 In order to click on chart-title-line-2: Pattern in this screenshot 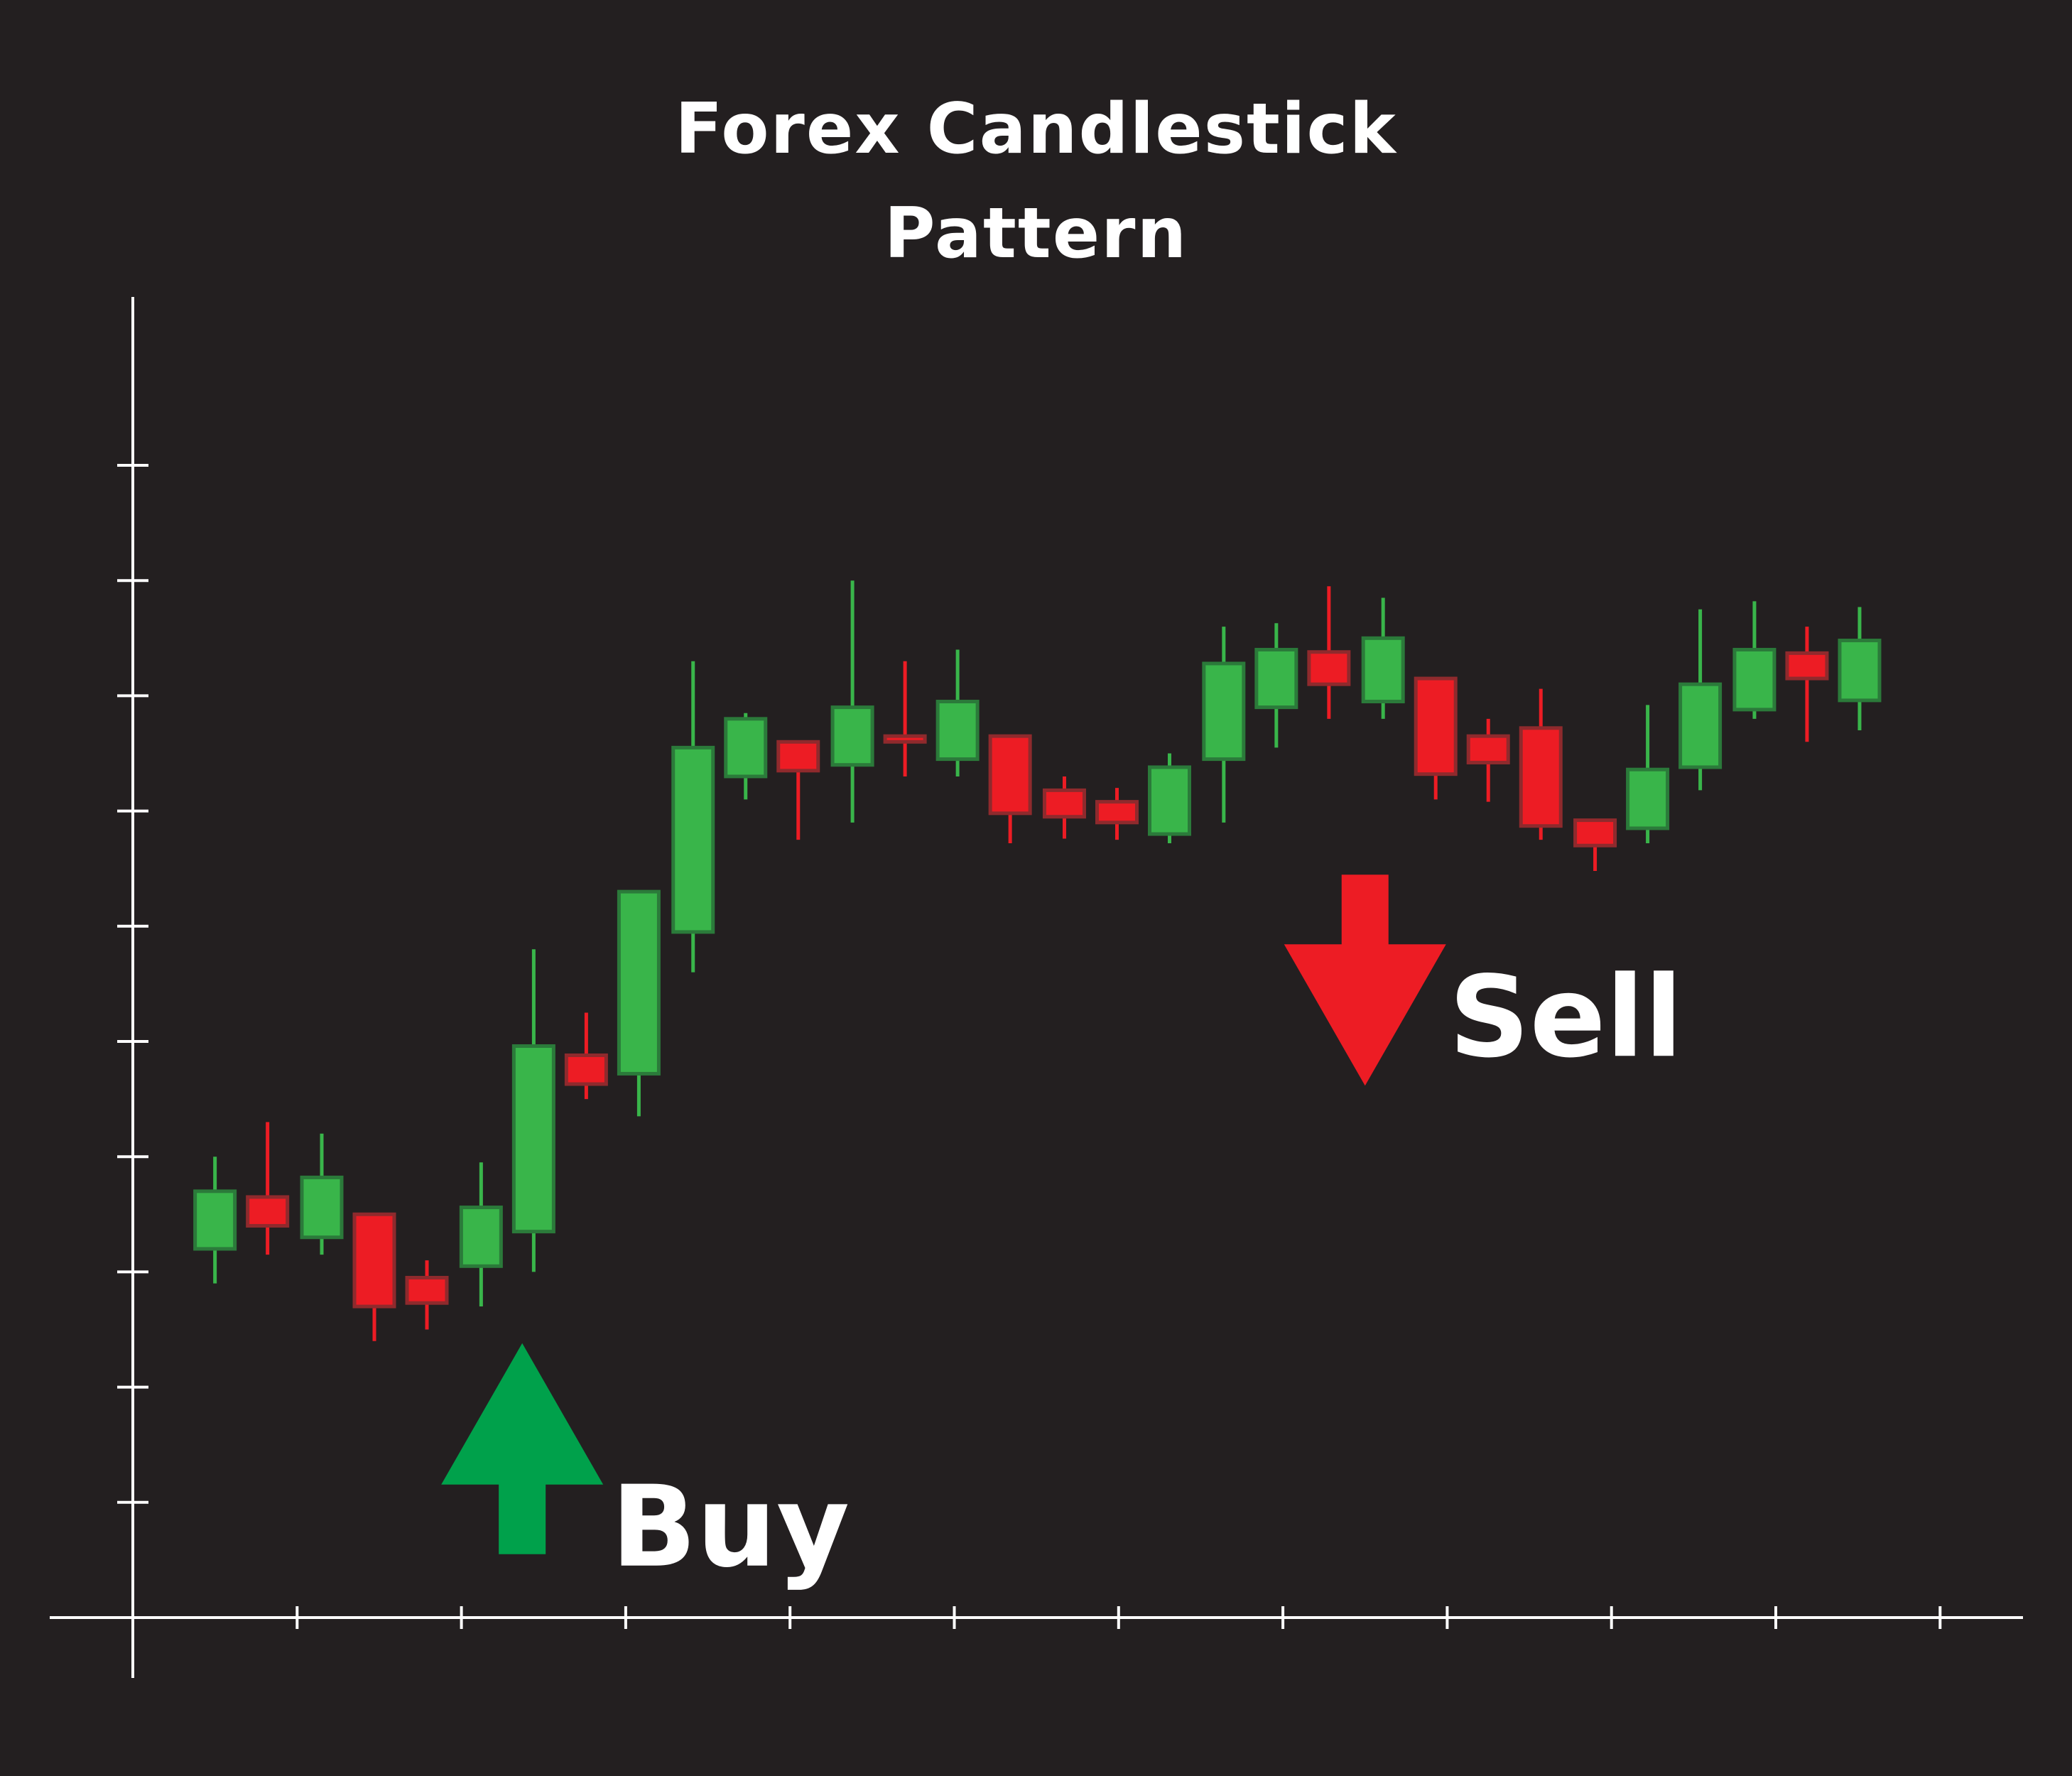, I will do `click(1036, 233)`.